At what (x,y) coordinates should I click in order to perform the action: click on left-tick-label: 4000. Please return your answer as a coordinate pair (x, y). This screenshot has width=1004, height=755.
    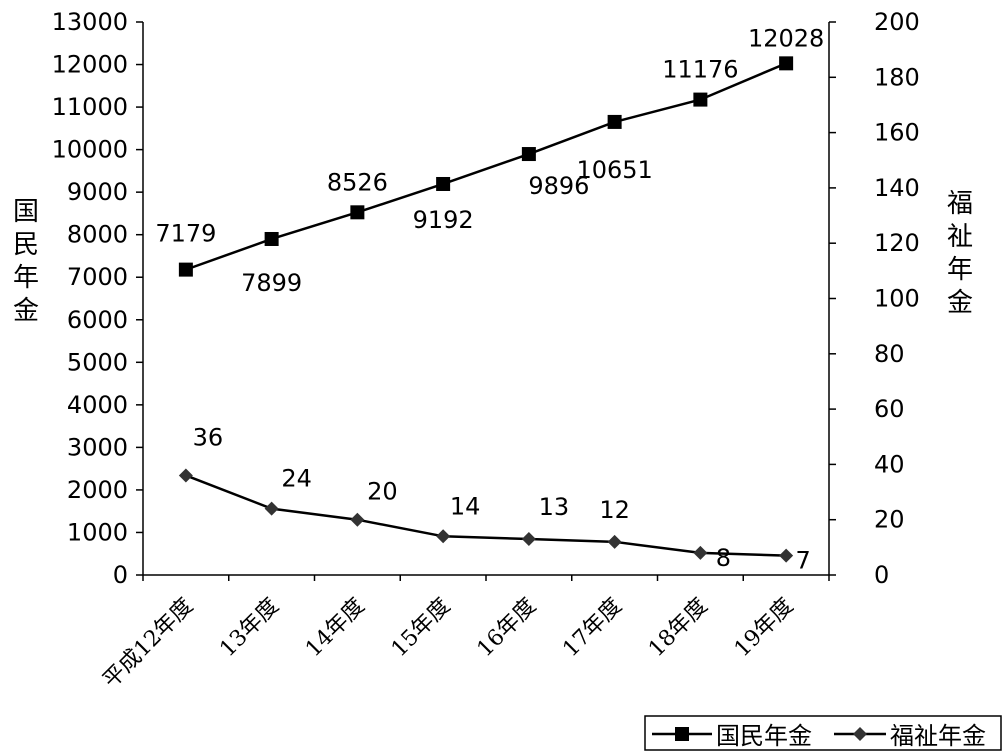
    Looking at the image, I should click on (97, 405).